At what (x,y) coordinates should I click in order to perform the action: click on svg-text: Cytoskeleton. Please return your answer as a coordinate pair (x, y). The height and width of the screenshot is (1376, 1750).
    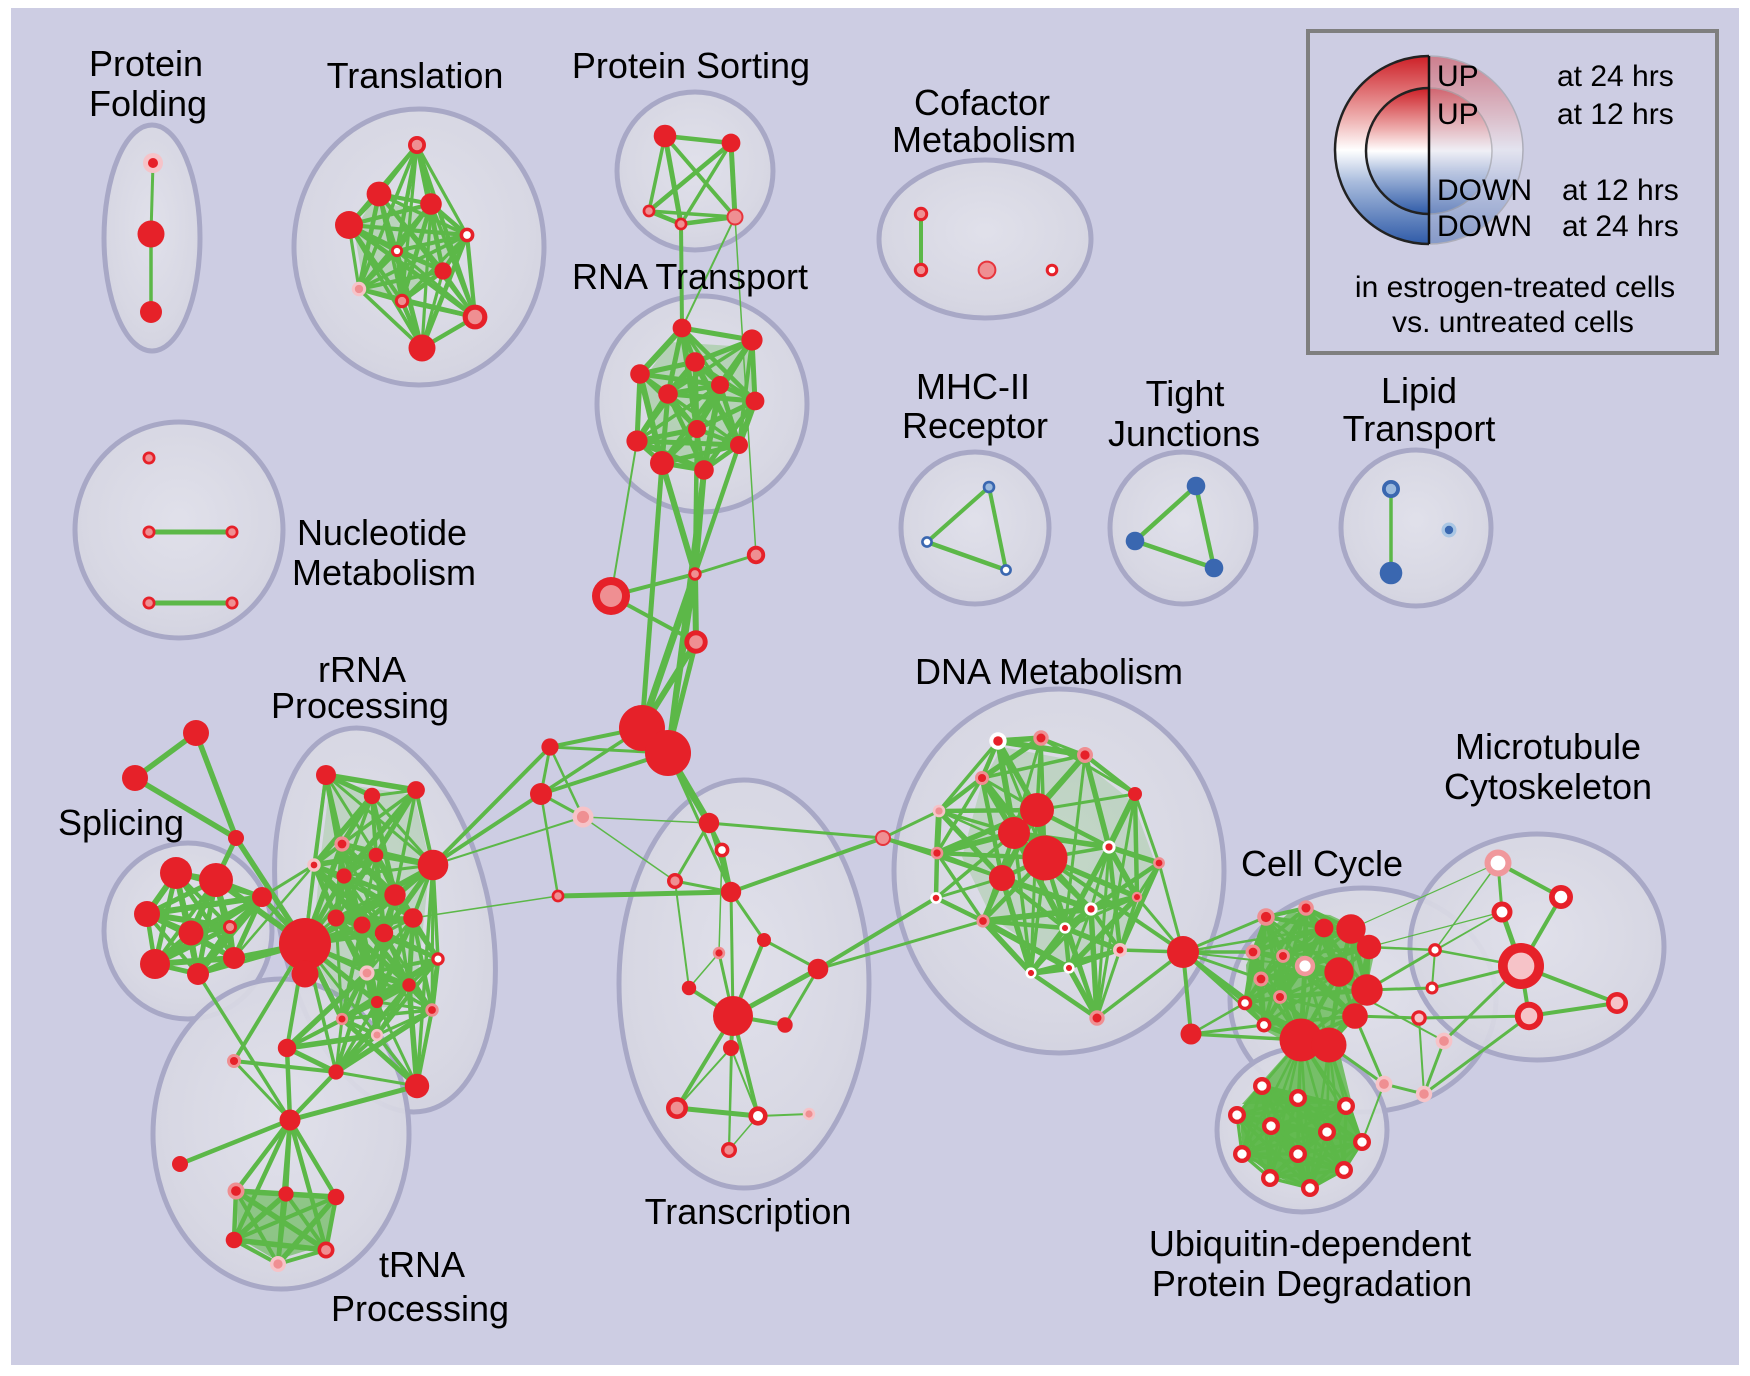
    Looking at the image, I should click on (1548, 786).